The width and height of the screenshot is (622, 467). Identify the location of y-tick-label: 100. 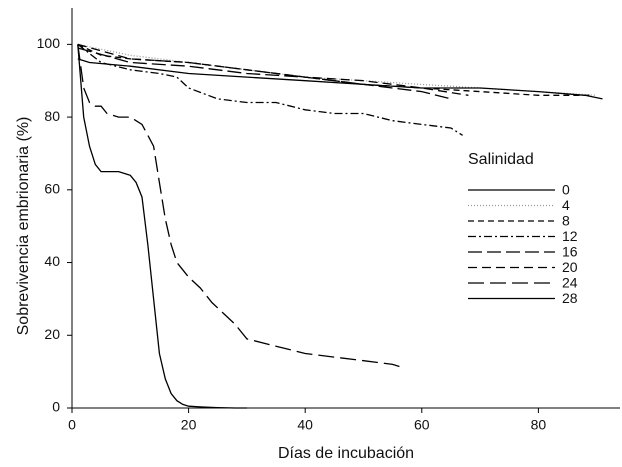
(49, 43).